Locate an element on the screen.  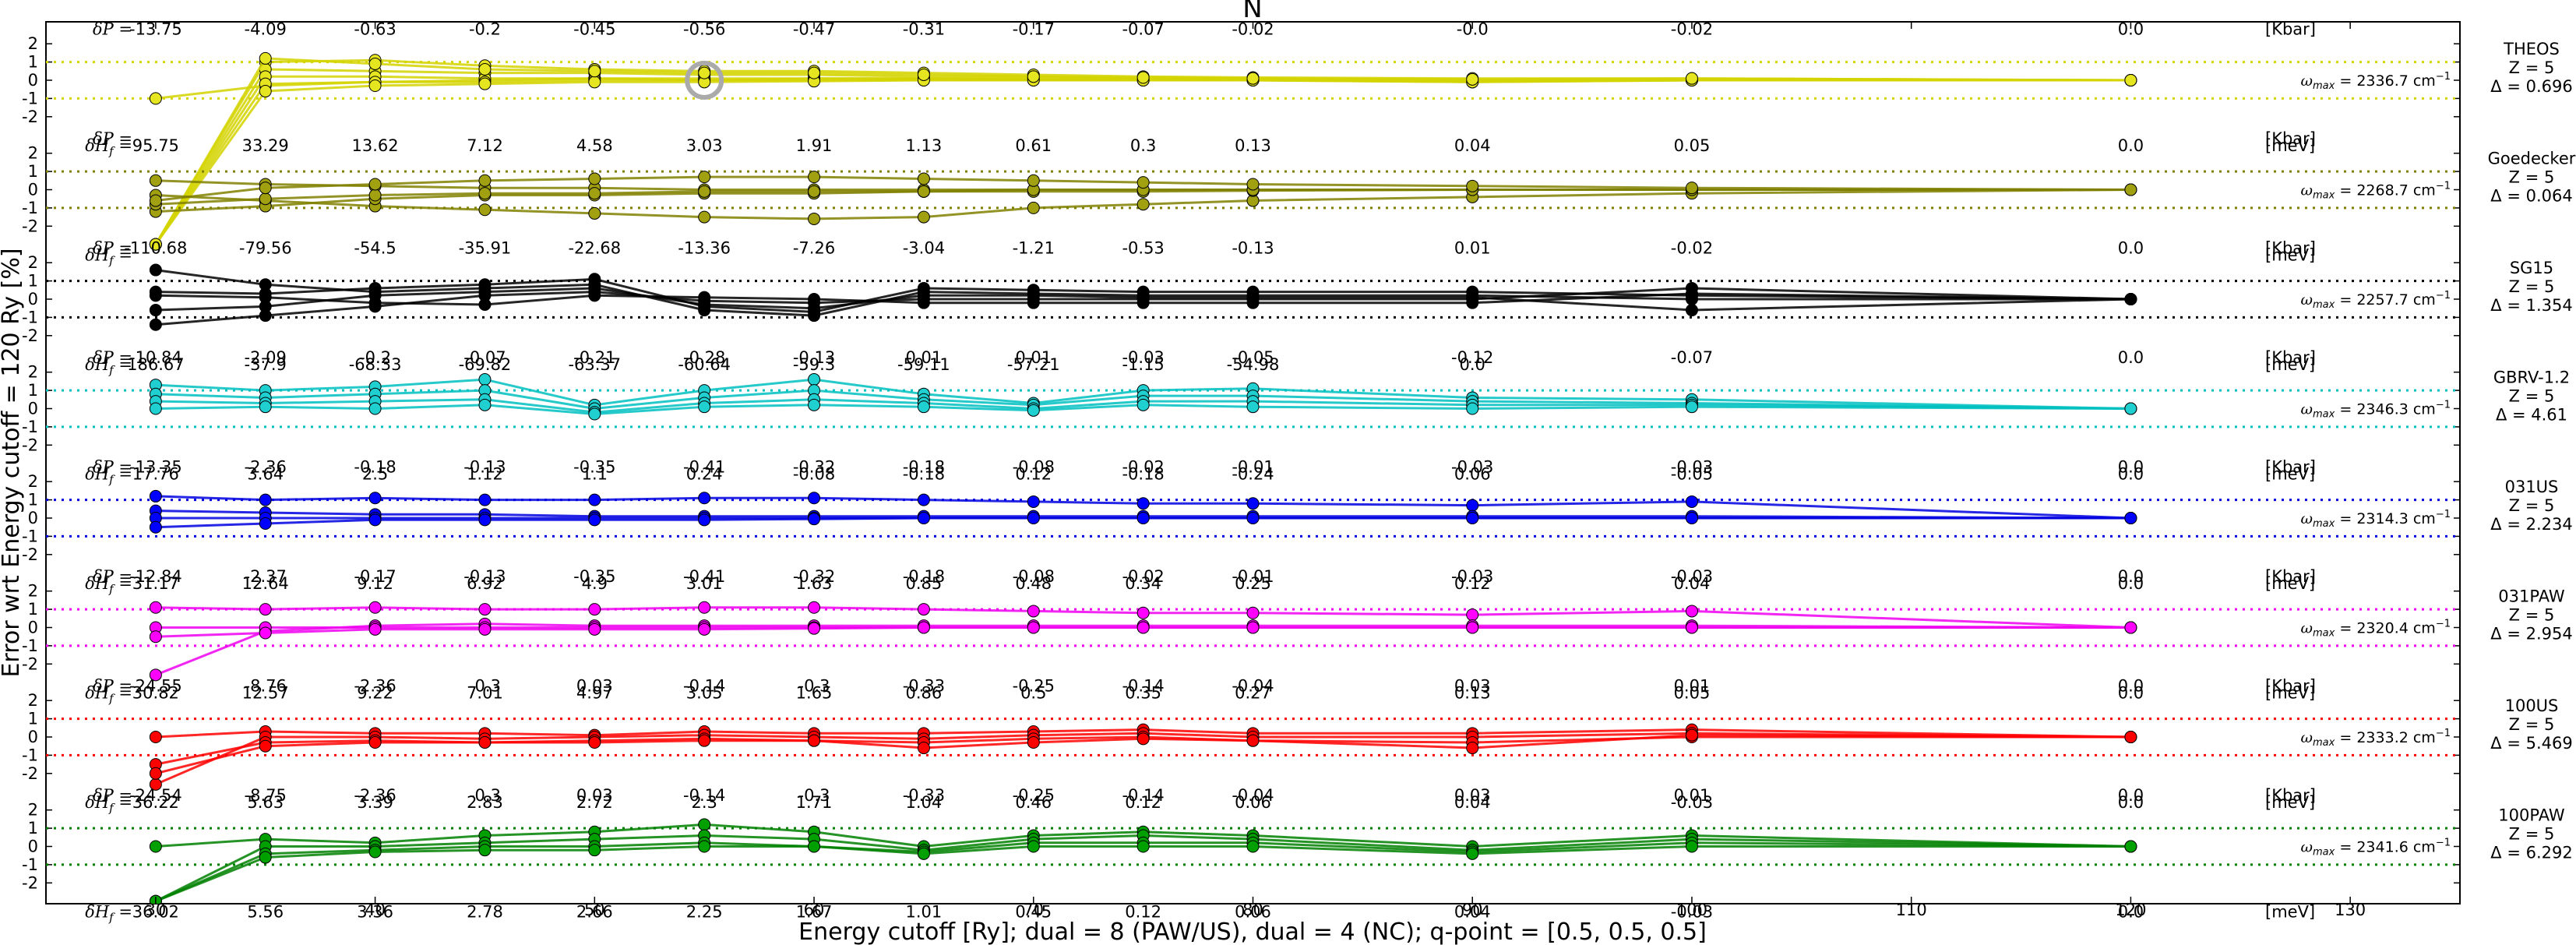
dh-value: 5.63 is located at coordinates (265, 803).